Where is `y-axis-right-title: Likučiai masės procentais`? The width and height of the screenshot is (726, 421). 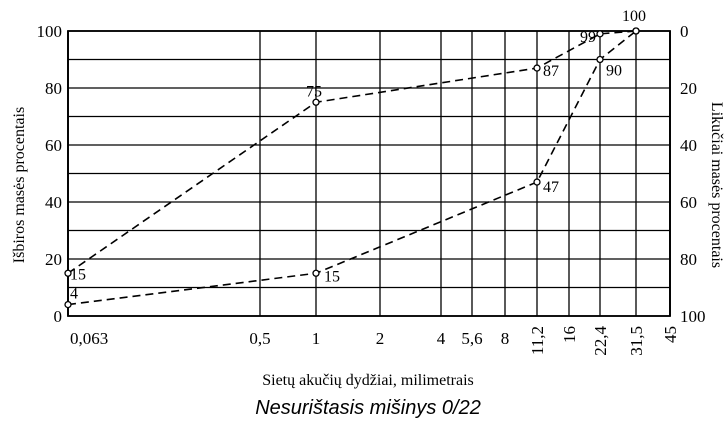 y-axis-right-title: Likučiai masės procentais is located at coordinates (716, 185).